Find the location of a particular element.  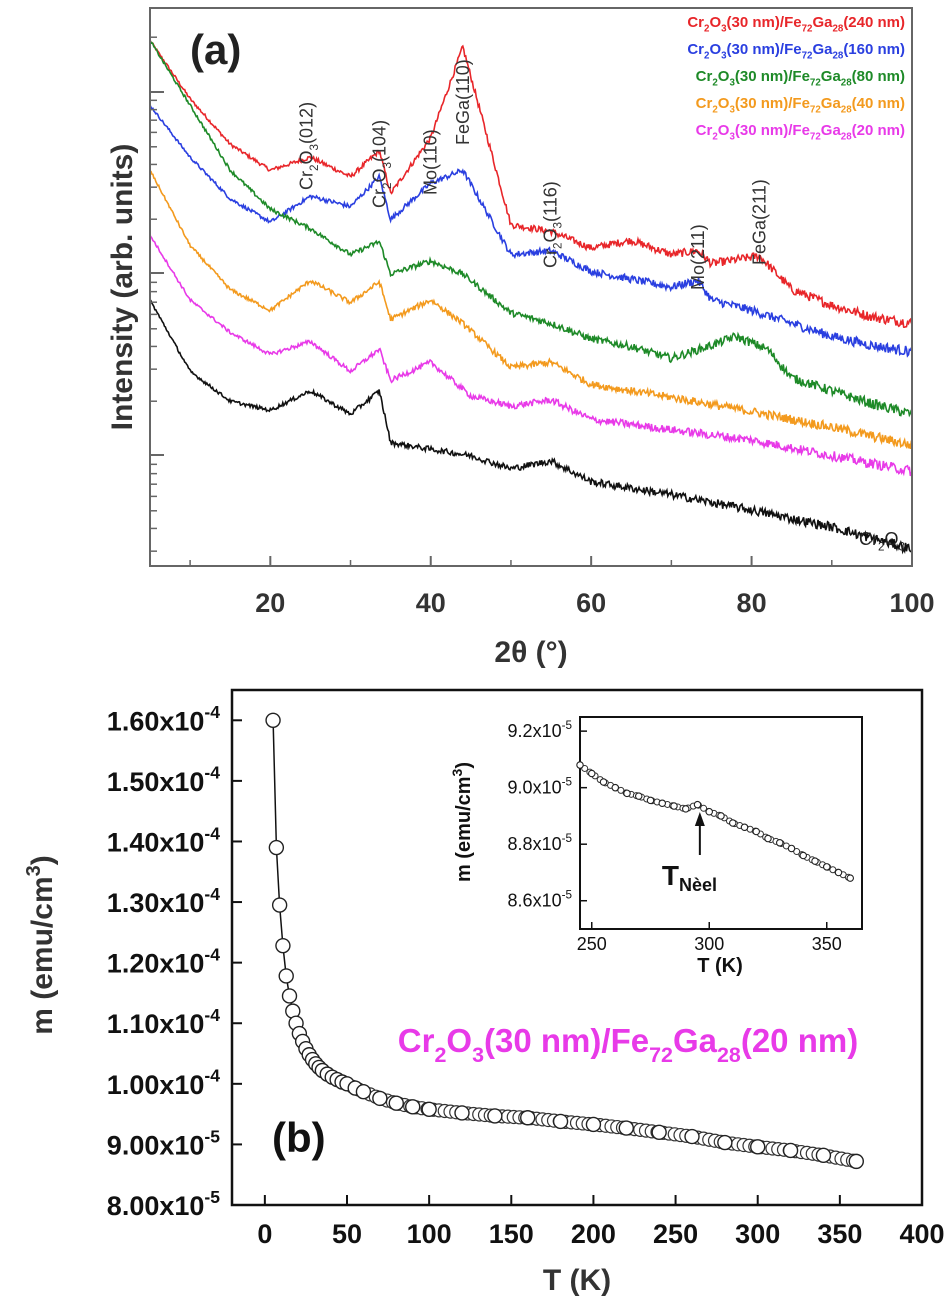

i-x-tick-label-250: 250 is located at coordinates (592, 944).